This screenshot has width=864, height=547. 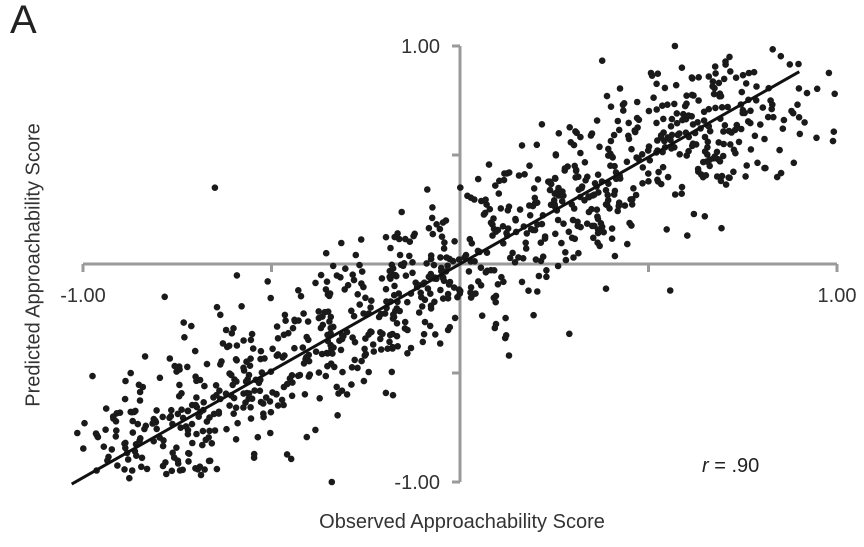 I want to click on x-axis-label: Observed Approachability Score, so click(x=462, y=522).